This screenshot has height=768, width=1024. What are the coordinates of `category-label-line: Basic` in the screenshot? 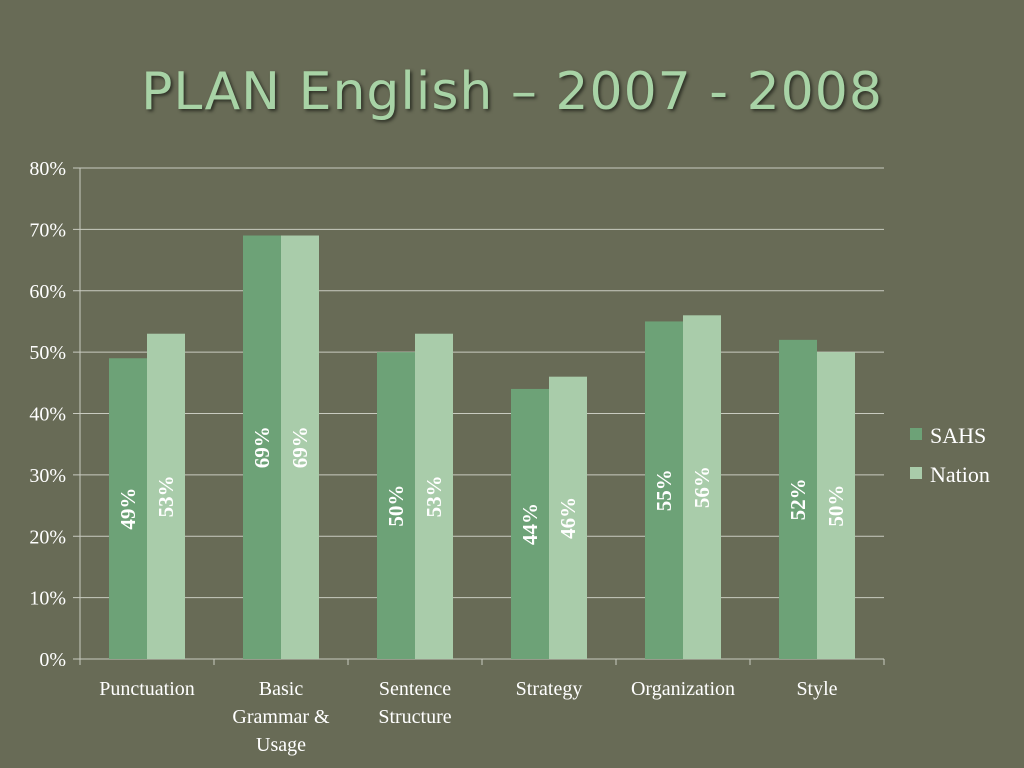 It's located at (281, 689).